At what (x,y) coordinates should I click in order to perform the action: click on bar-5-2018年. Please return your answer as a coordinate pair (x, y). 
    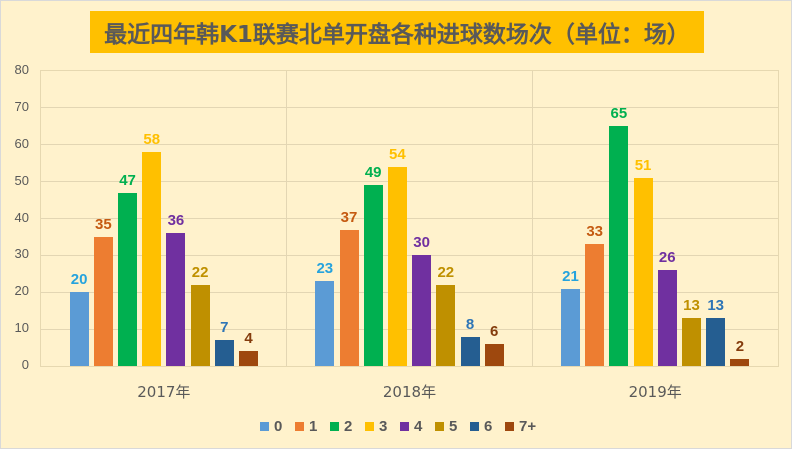
    Looking at the image, I should click on (446, 325).